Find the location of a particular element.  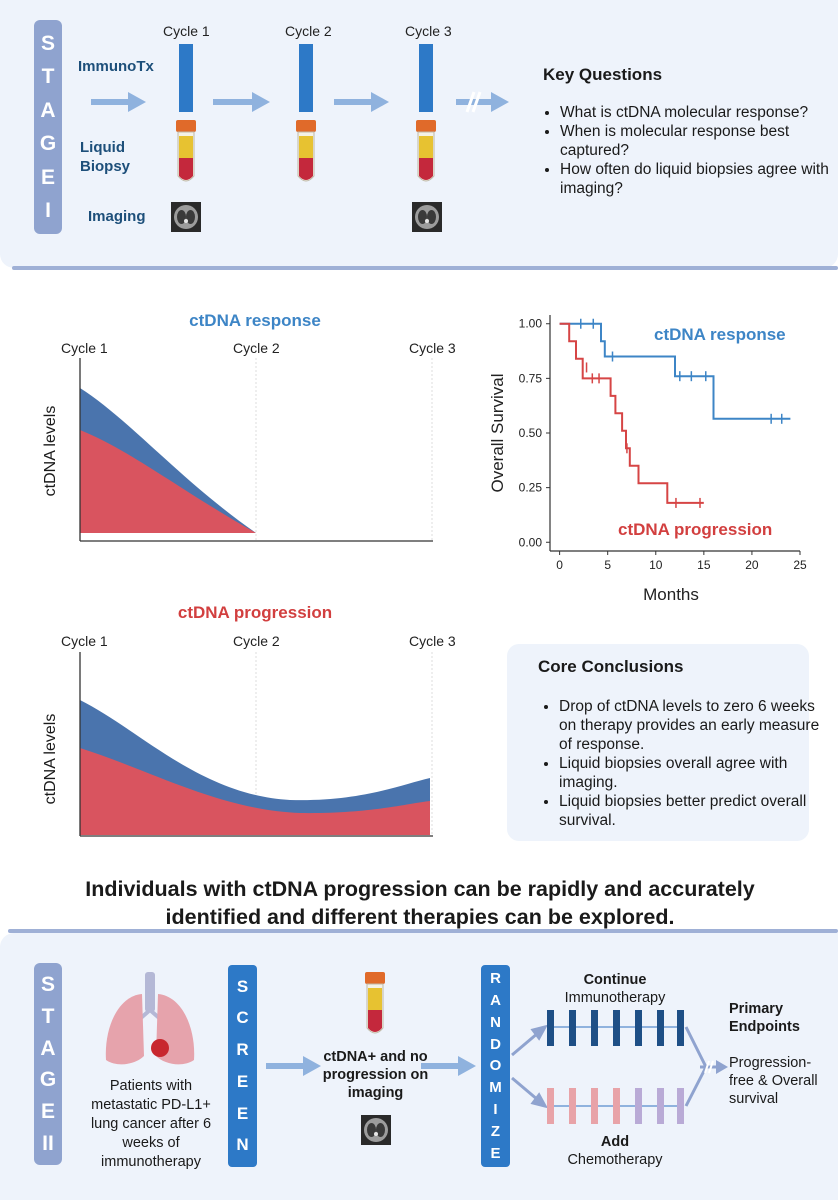

km-series-progression is located at coordinates (631, 413).